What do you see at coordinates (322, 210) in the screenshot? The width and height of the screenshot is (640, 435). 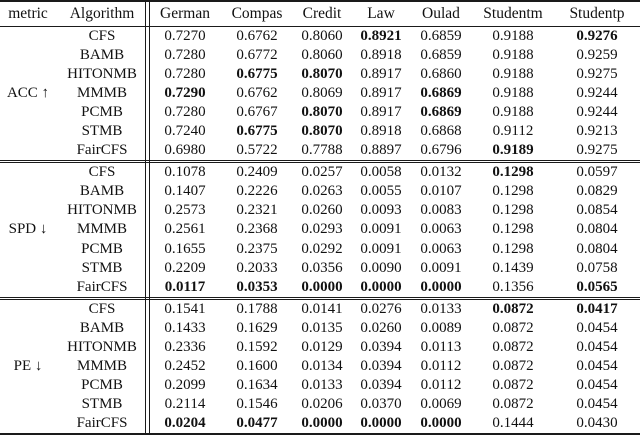 I see `value-cell: 0.0260` at bounding box center [322, 210].